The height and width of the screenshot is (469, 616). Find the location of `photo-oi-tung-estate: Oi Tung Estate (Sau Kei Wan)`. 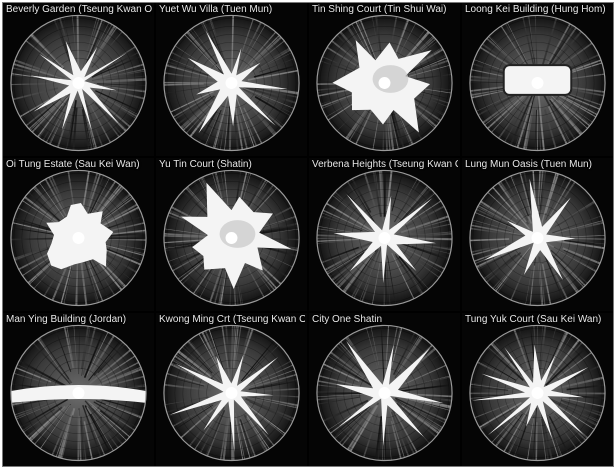

photo-oi-tung-estate: Oi Tung Estate (Sau Kei Wan) is located at coordinates (78, 234).